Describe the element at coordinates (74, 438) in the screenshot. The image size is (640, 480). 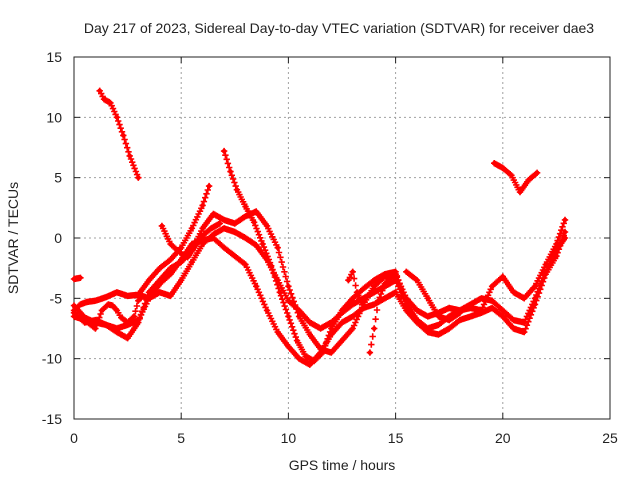
I see `x-tick-label: 0` at that location.